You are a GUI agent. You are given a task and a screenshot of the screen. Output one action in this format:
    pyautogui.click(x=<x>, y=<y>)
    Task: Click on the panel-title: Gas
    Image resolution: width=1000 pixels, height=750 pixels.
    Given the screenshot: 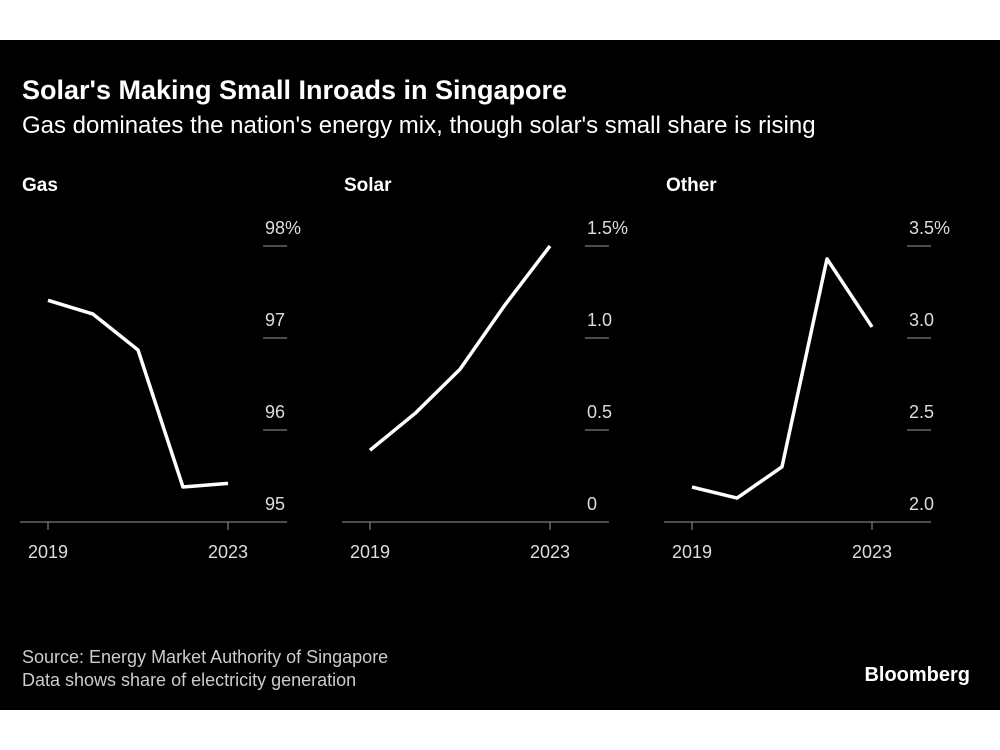 What is the action you would take?
    pyautogui.click(x=40, y=185)
    